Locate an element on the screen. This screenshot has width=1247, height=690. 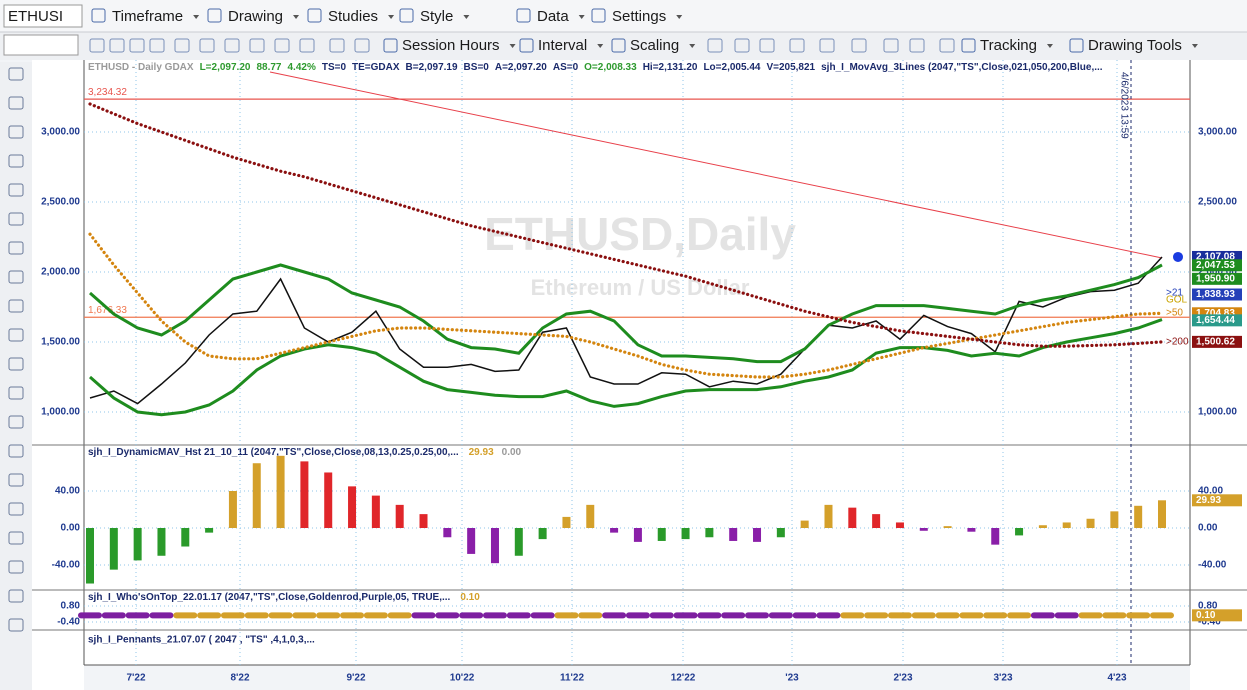
y-tick-label: 40.00 is located at coordinates (67, 491).